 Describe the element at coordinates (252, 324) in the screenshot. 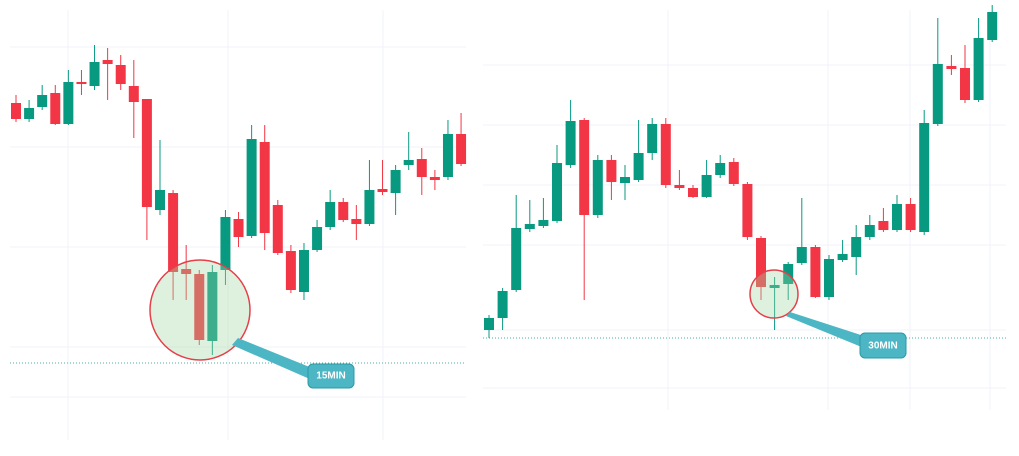

I see `annotation-15min: 15MIN` at that location.